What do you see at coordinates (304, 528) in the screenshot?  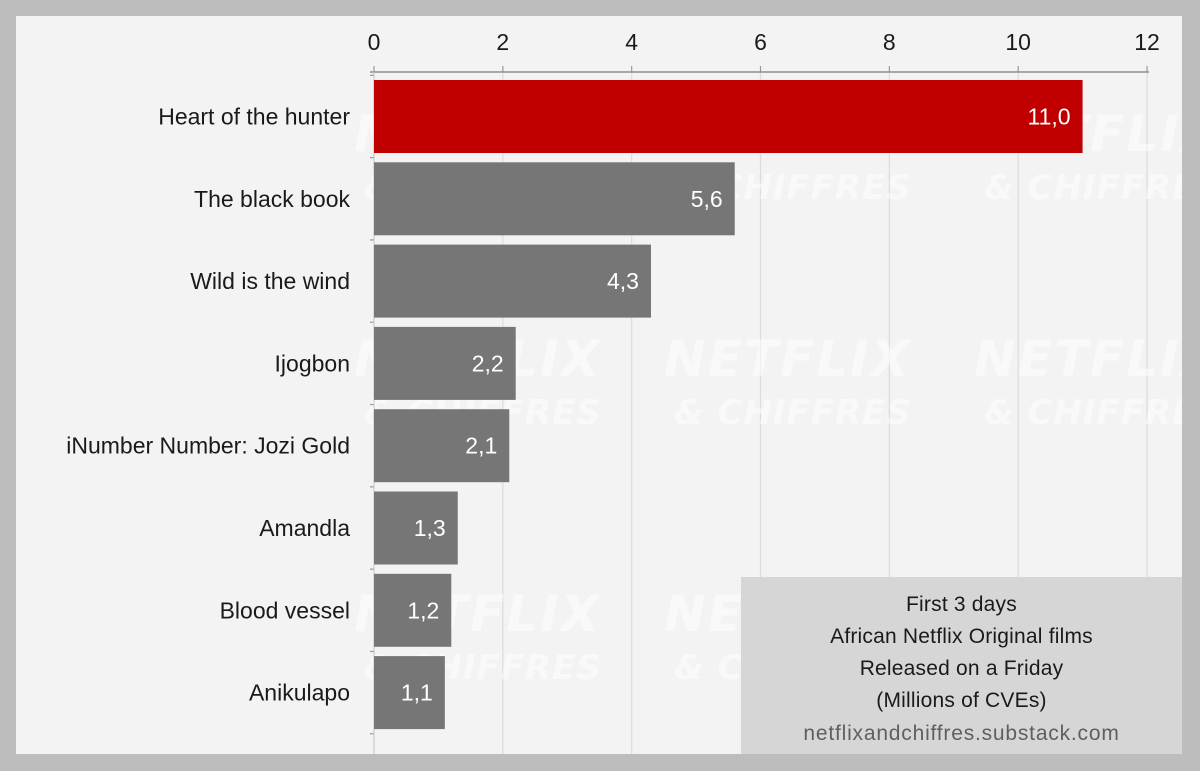 I see `category-label: Amandla` at bounding box center [304, 528].